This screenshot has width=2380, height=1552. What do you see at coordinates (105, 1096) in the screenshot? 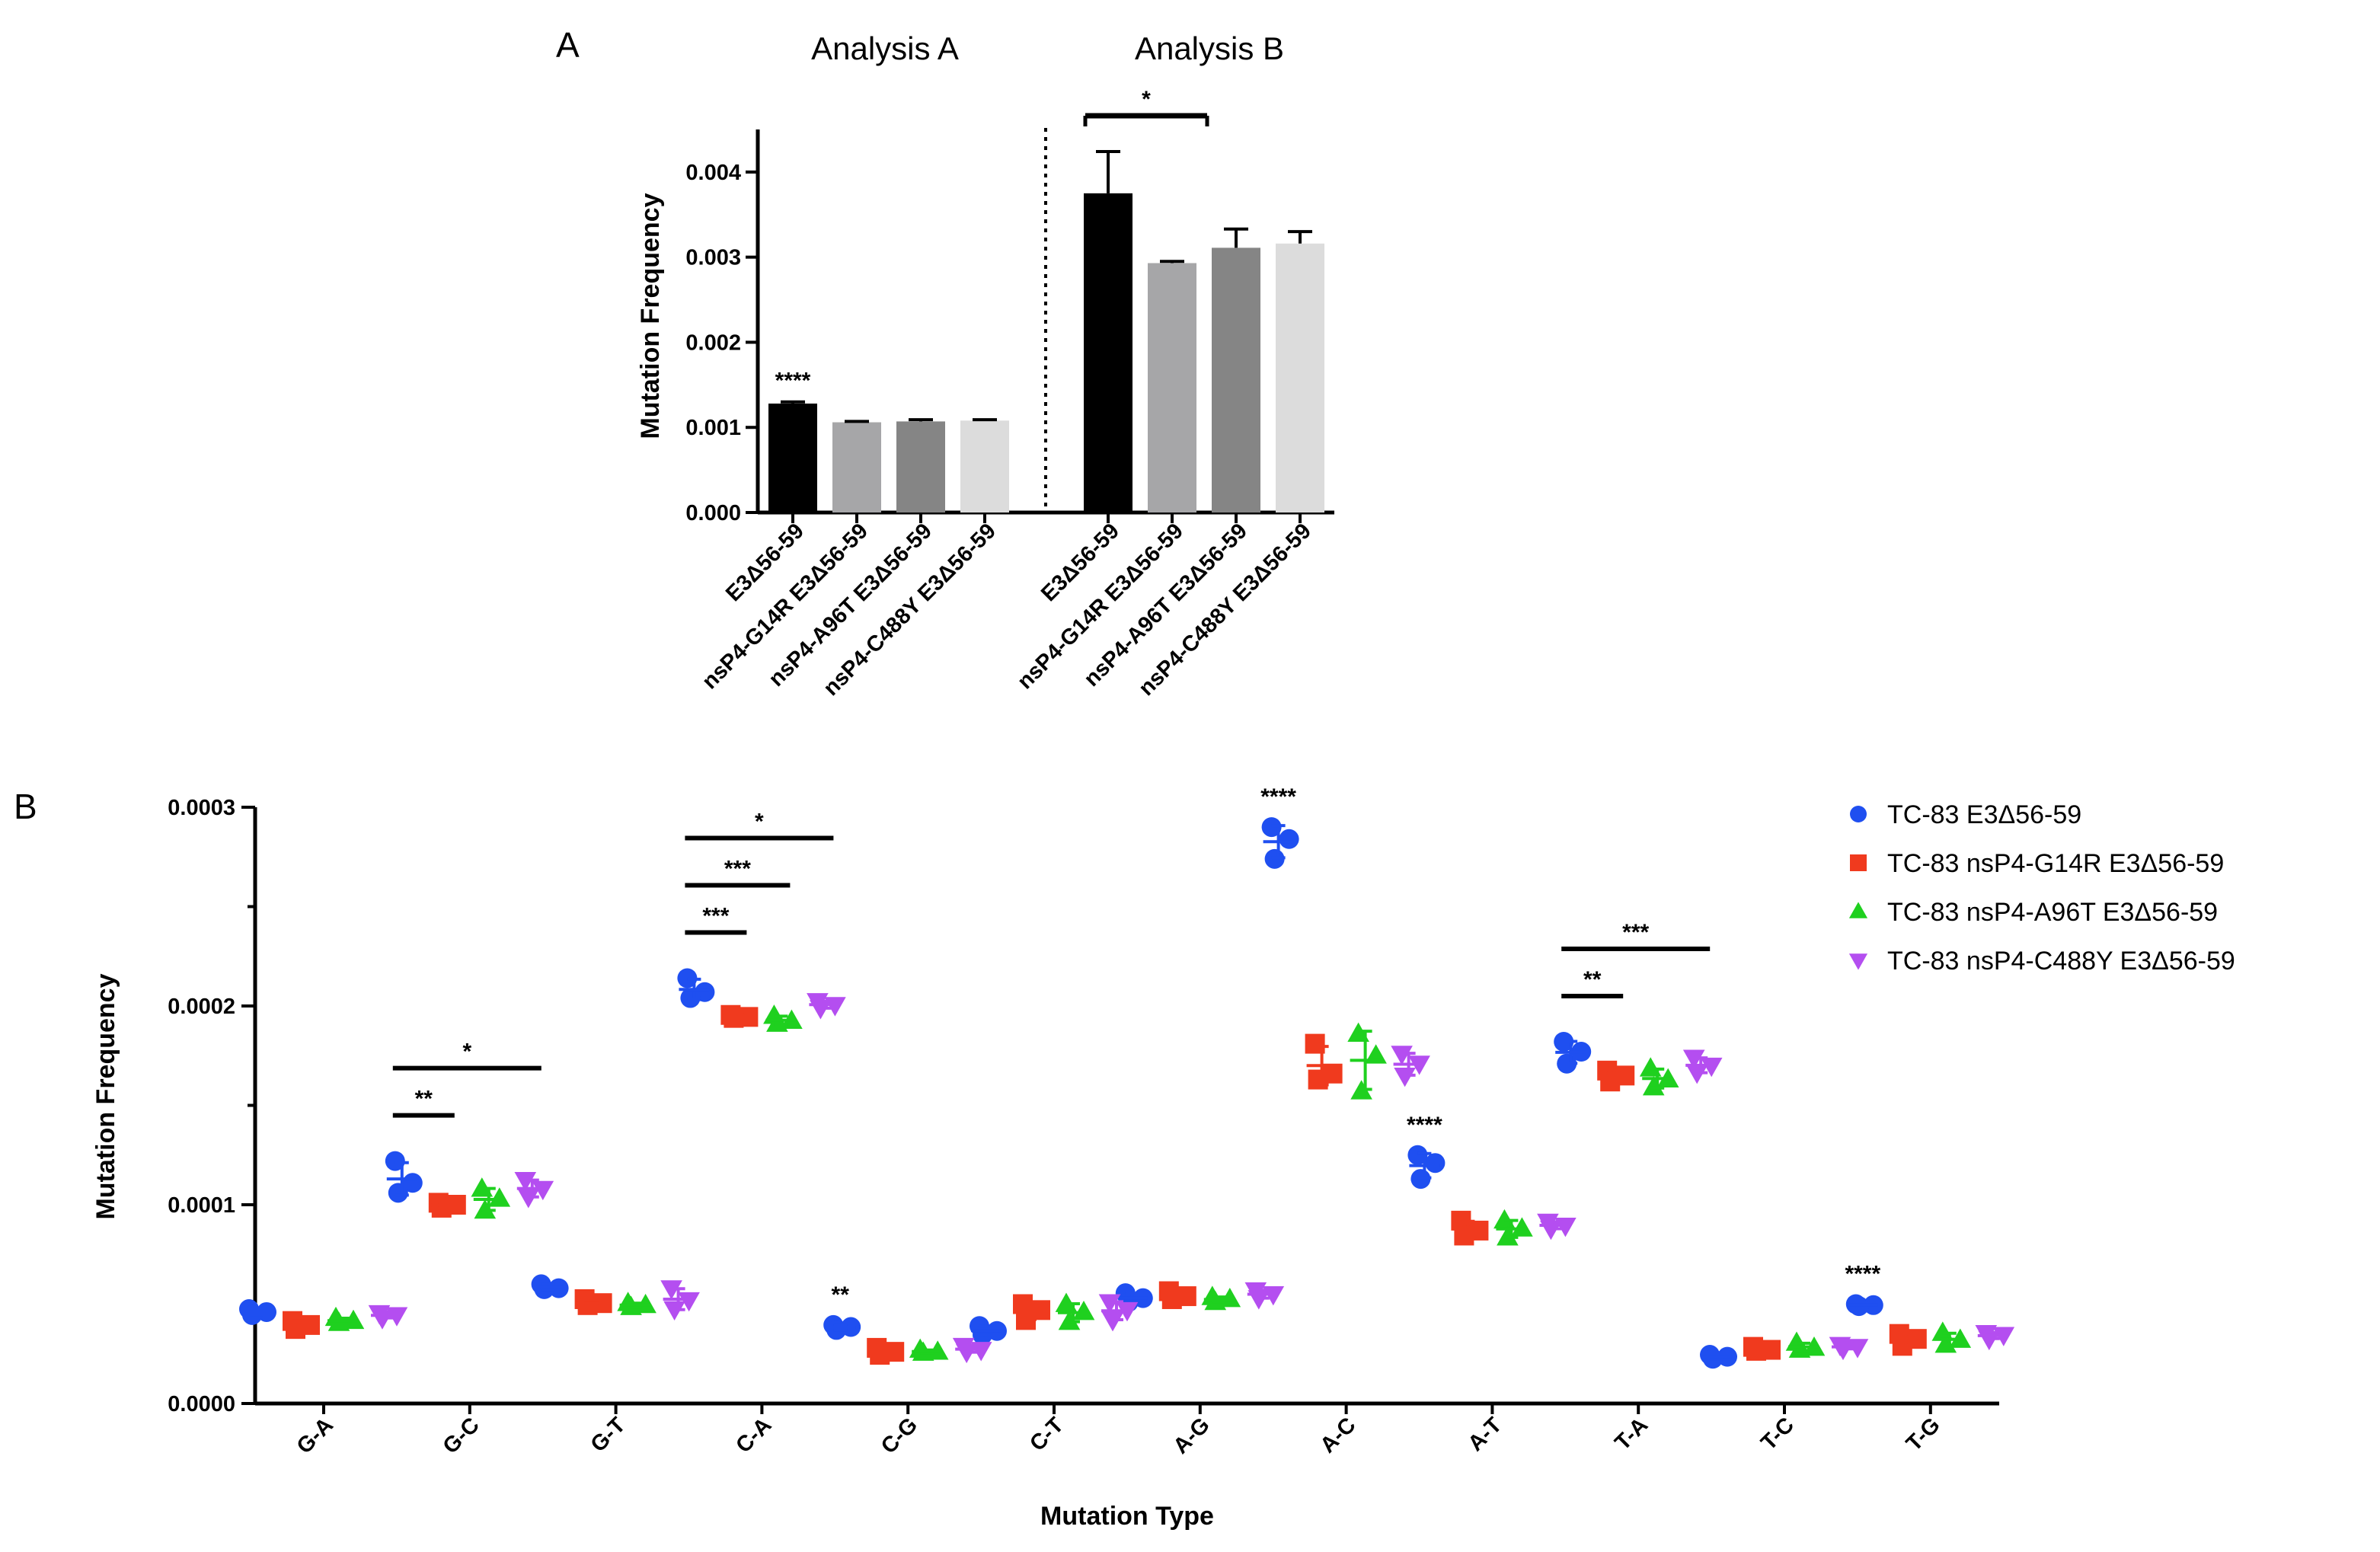
I see `panel-b-y-axis-title: Mutation Frequency` at bounding box center [105, 1096].